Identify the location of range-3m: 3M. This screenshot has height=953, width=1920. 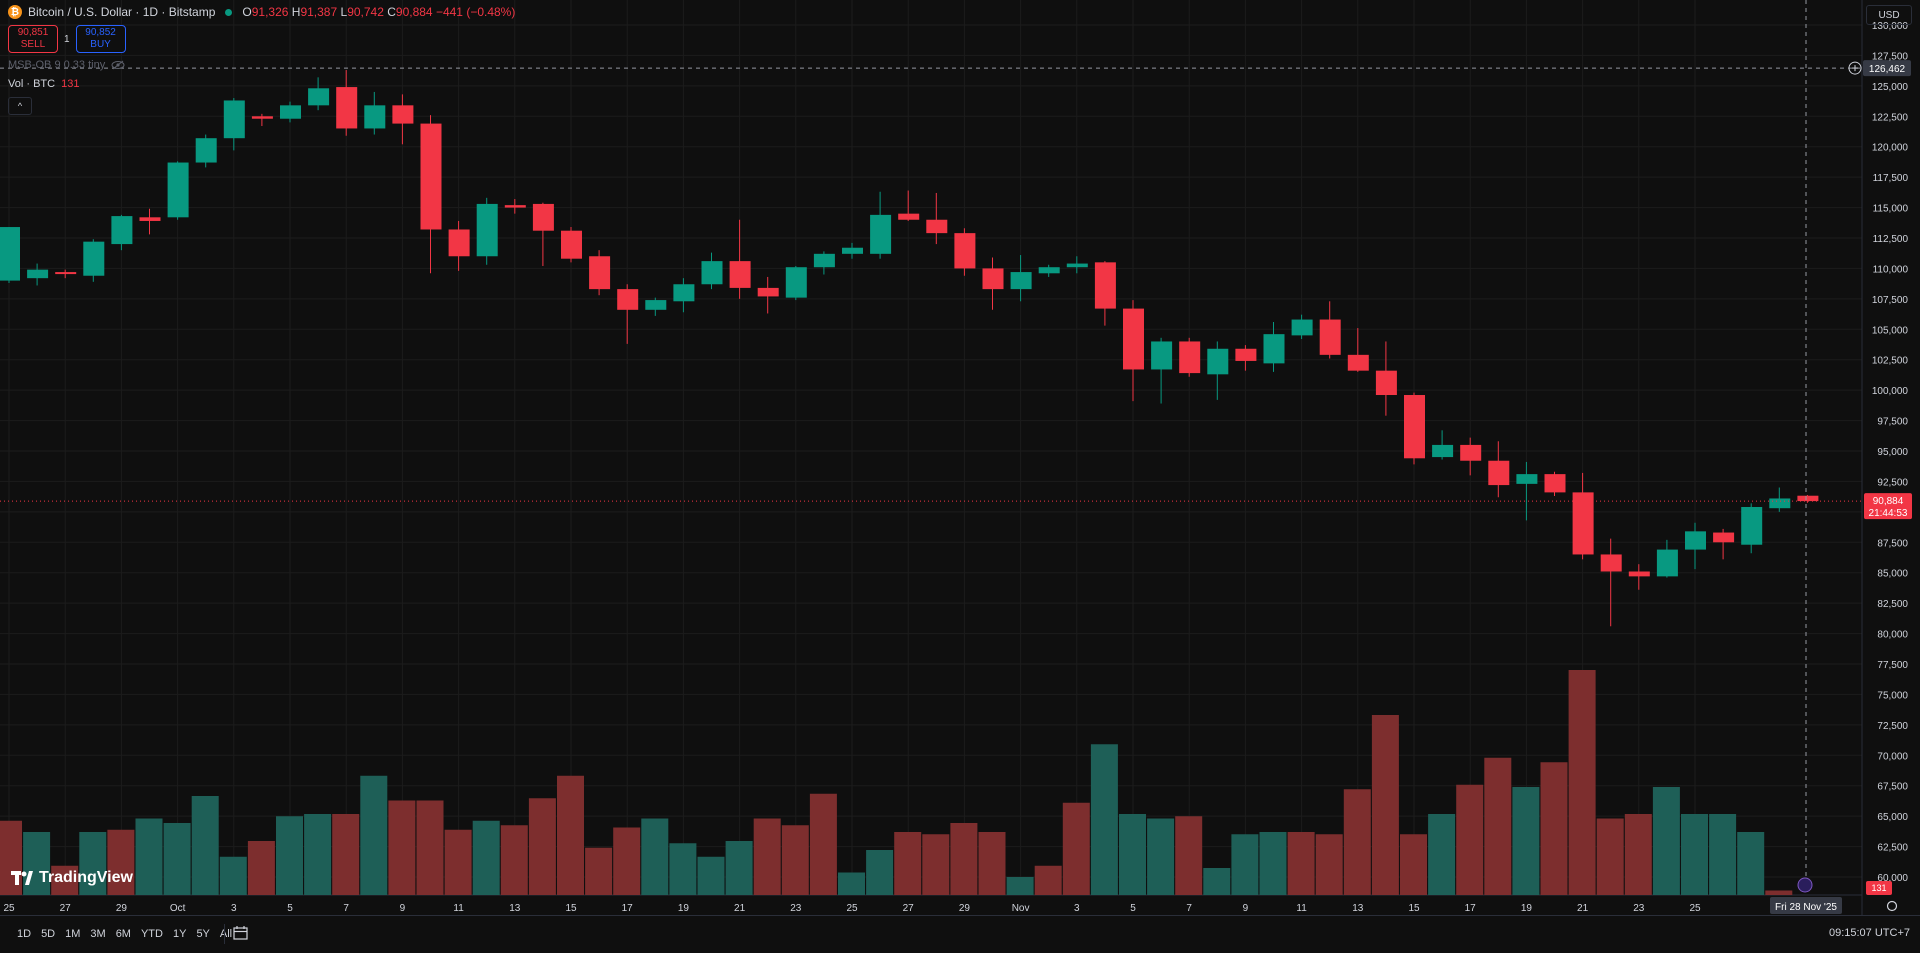
(98, 934).